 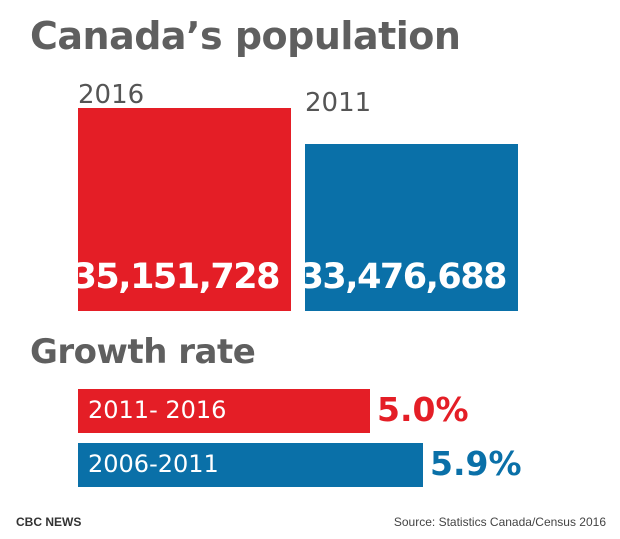 I want to click on chart-title: Canada’s population, so click(x=245, y=36).